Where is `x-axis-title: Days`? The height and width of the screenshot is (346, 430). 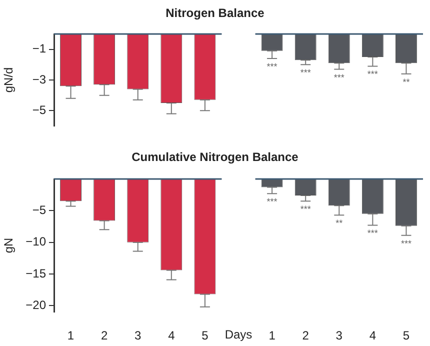 x-axis-title: Days is located at coordinates (238, 334).